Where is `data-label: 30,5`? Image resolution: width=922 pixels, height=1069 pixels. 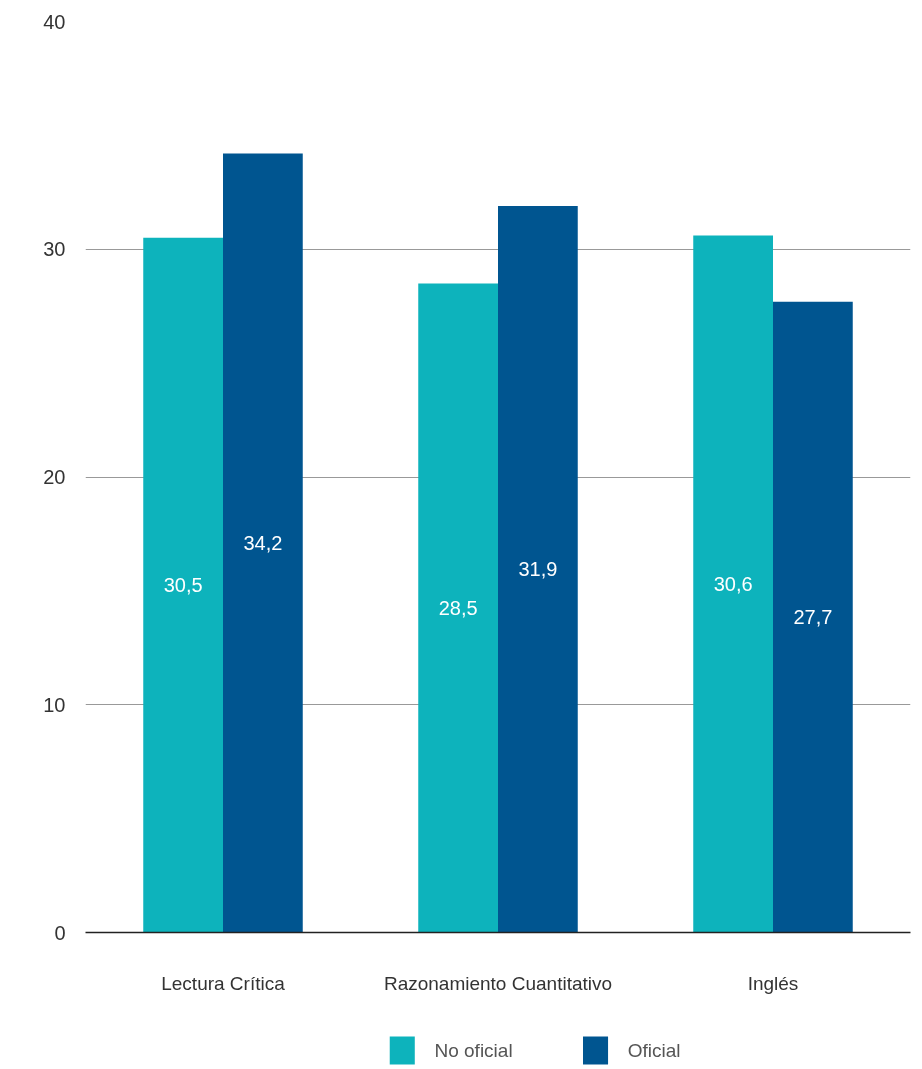 data-label: 30,5 is located at coordinates (183, 585).